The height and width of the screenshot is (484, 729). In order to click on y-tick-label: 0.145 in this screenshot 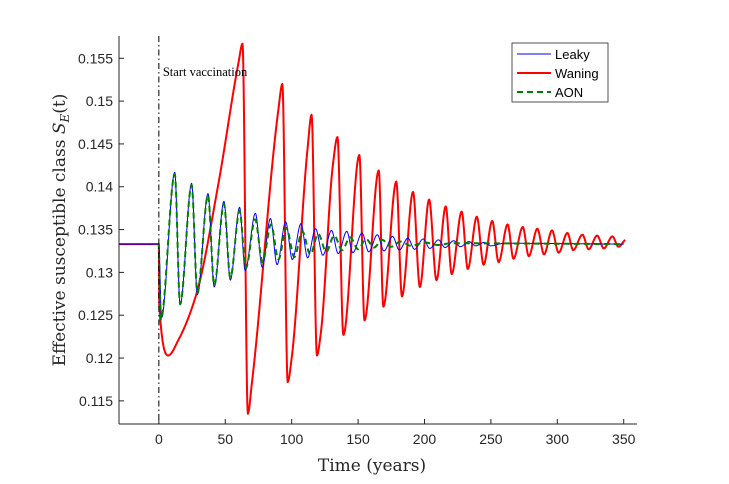, I will do `click(95, 144)`.